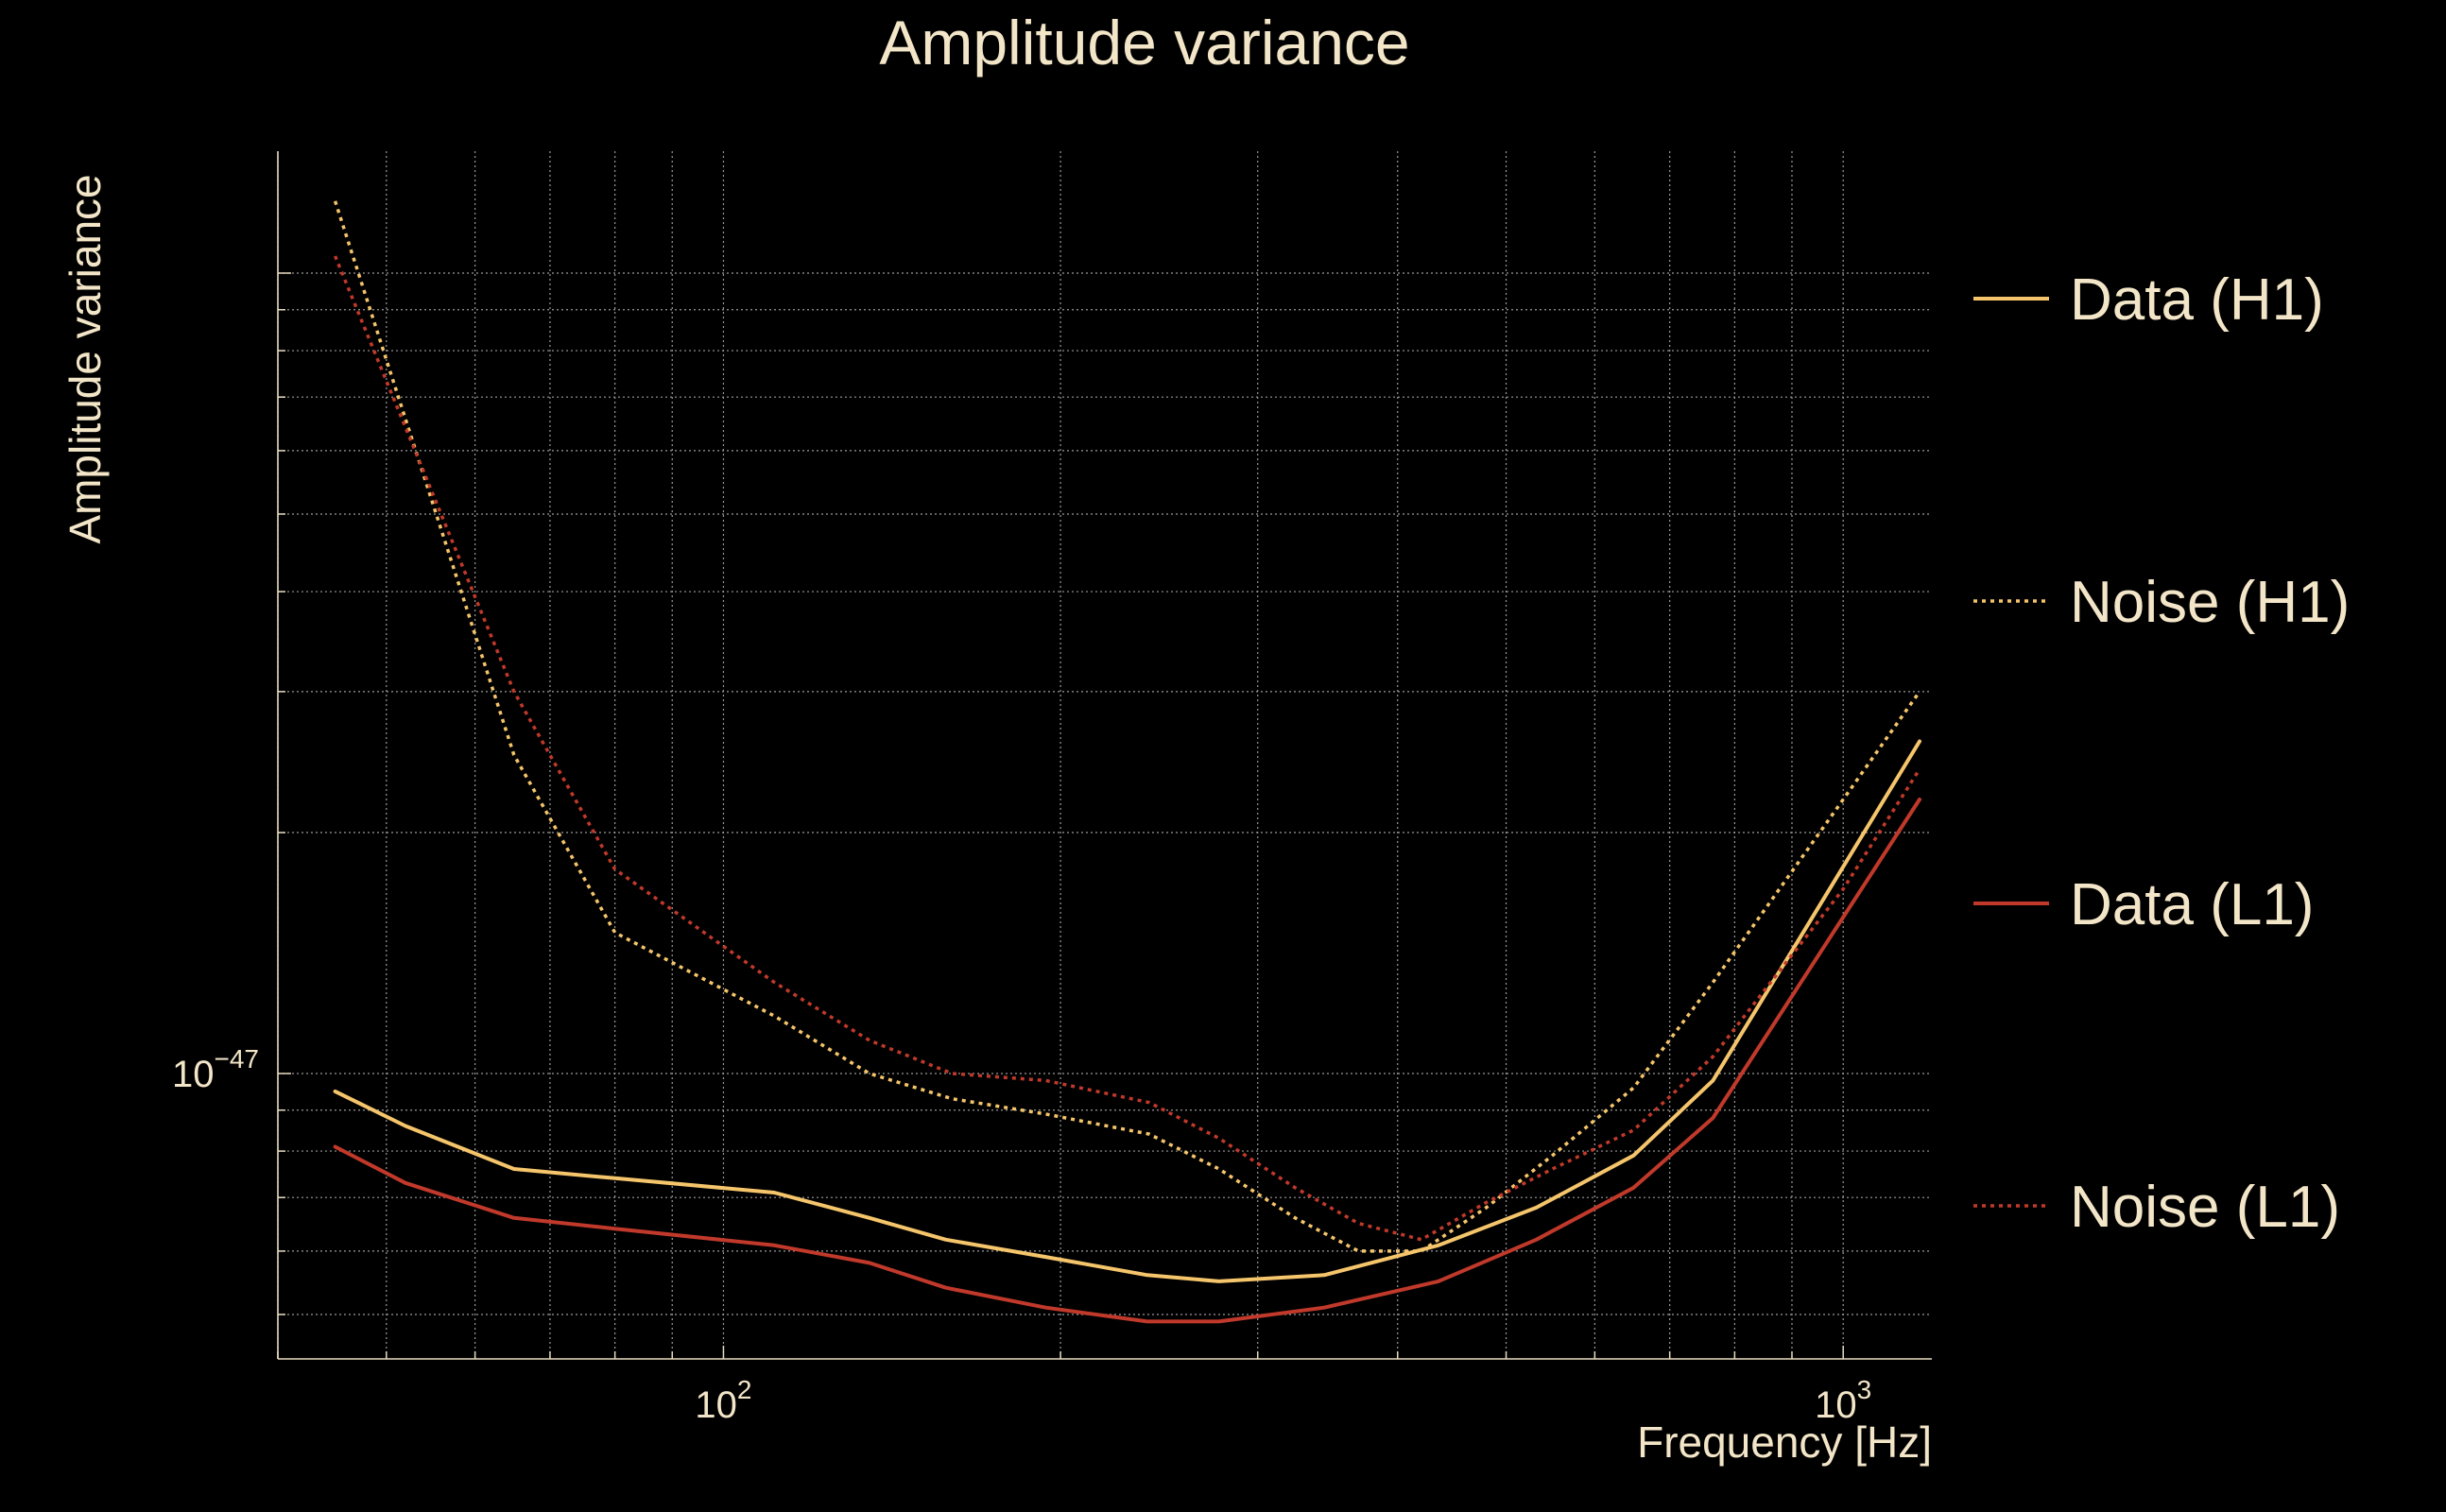 The height and width of the screenshot is (1512, 2446). I want to click on x-tick-label: 10², so click(723, 1400).